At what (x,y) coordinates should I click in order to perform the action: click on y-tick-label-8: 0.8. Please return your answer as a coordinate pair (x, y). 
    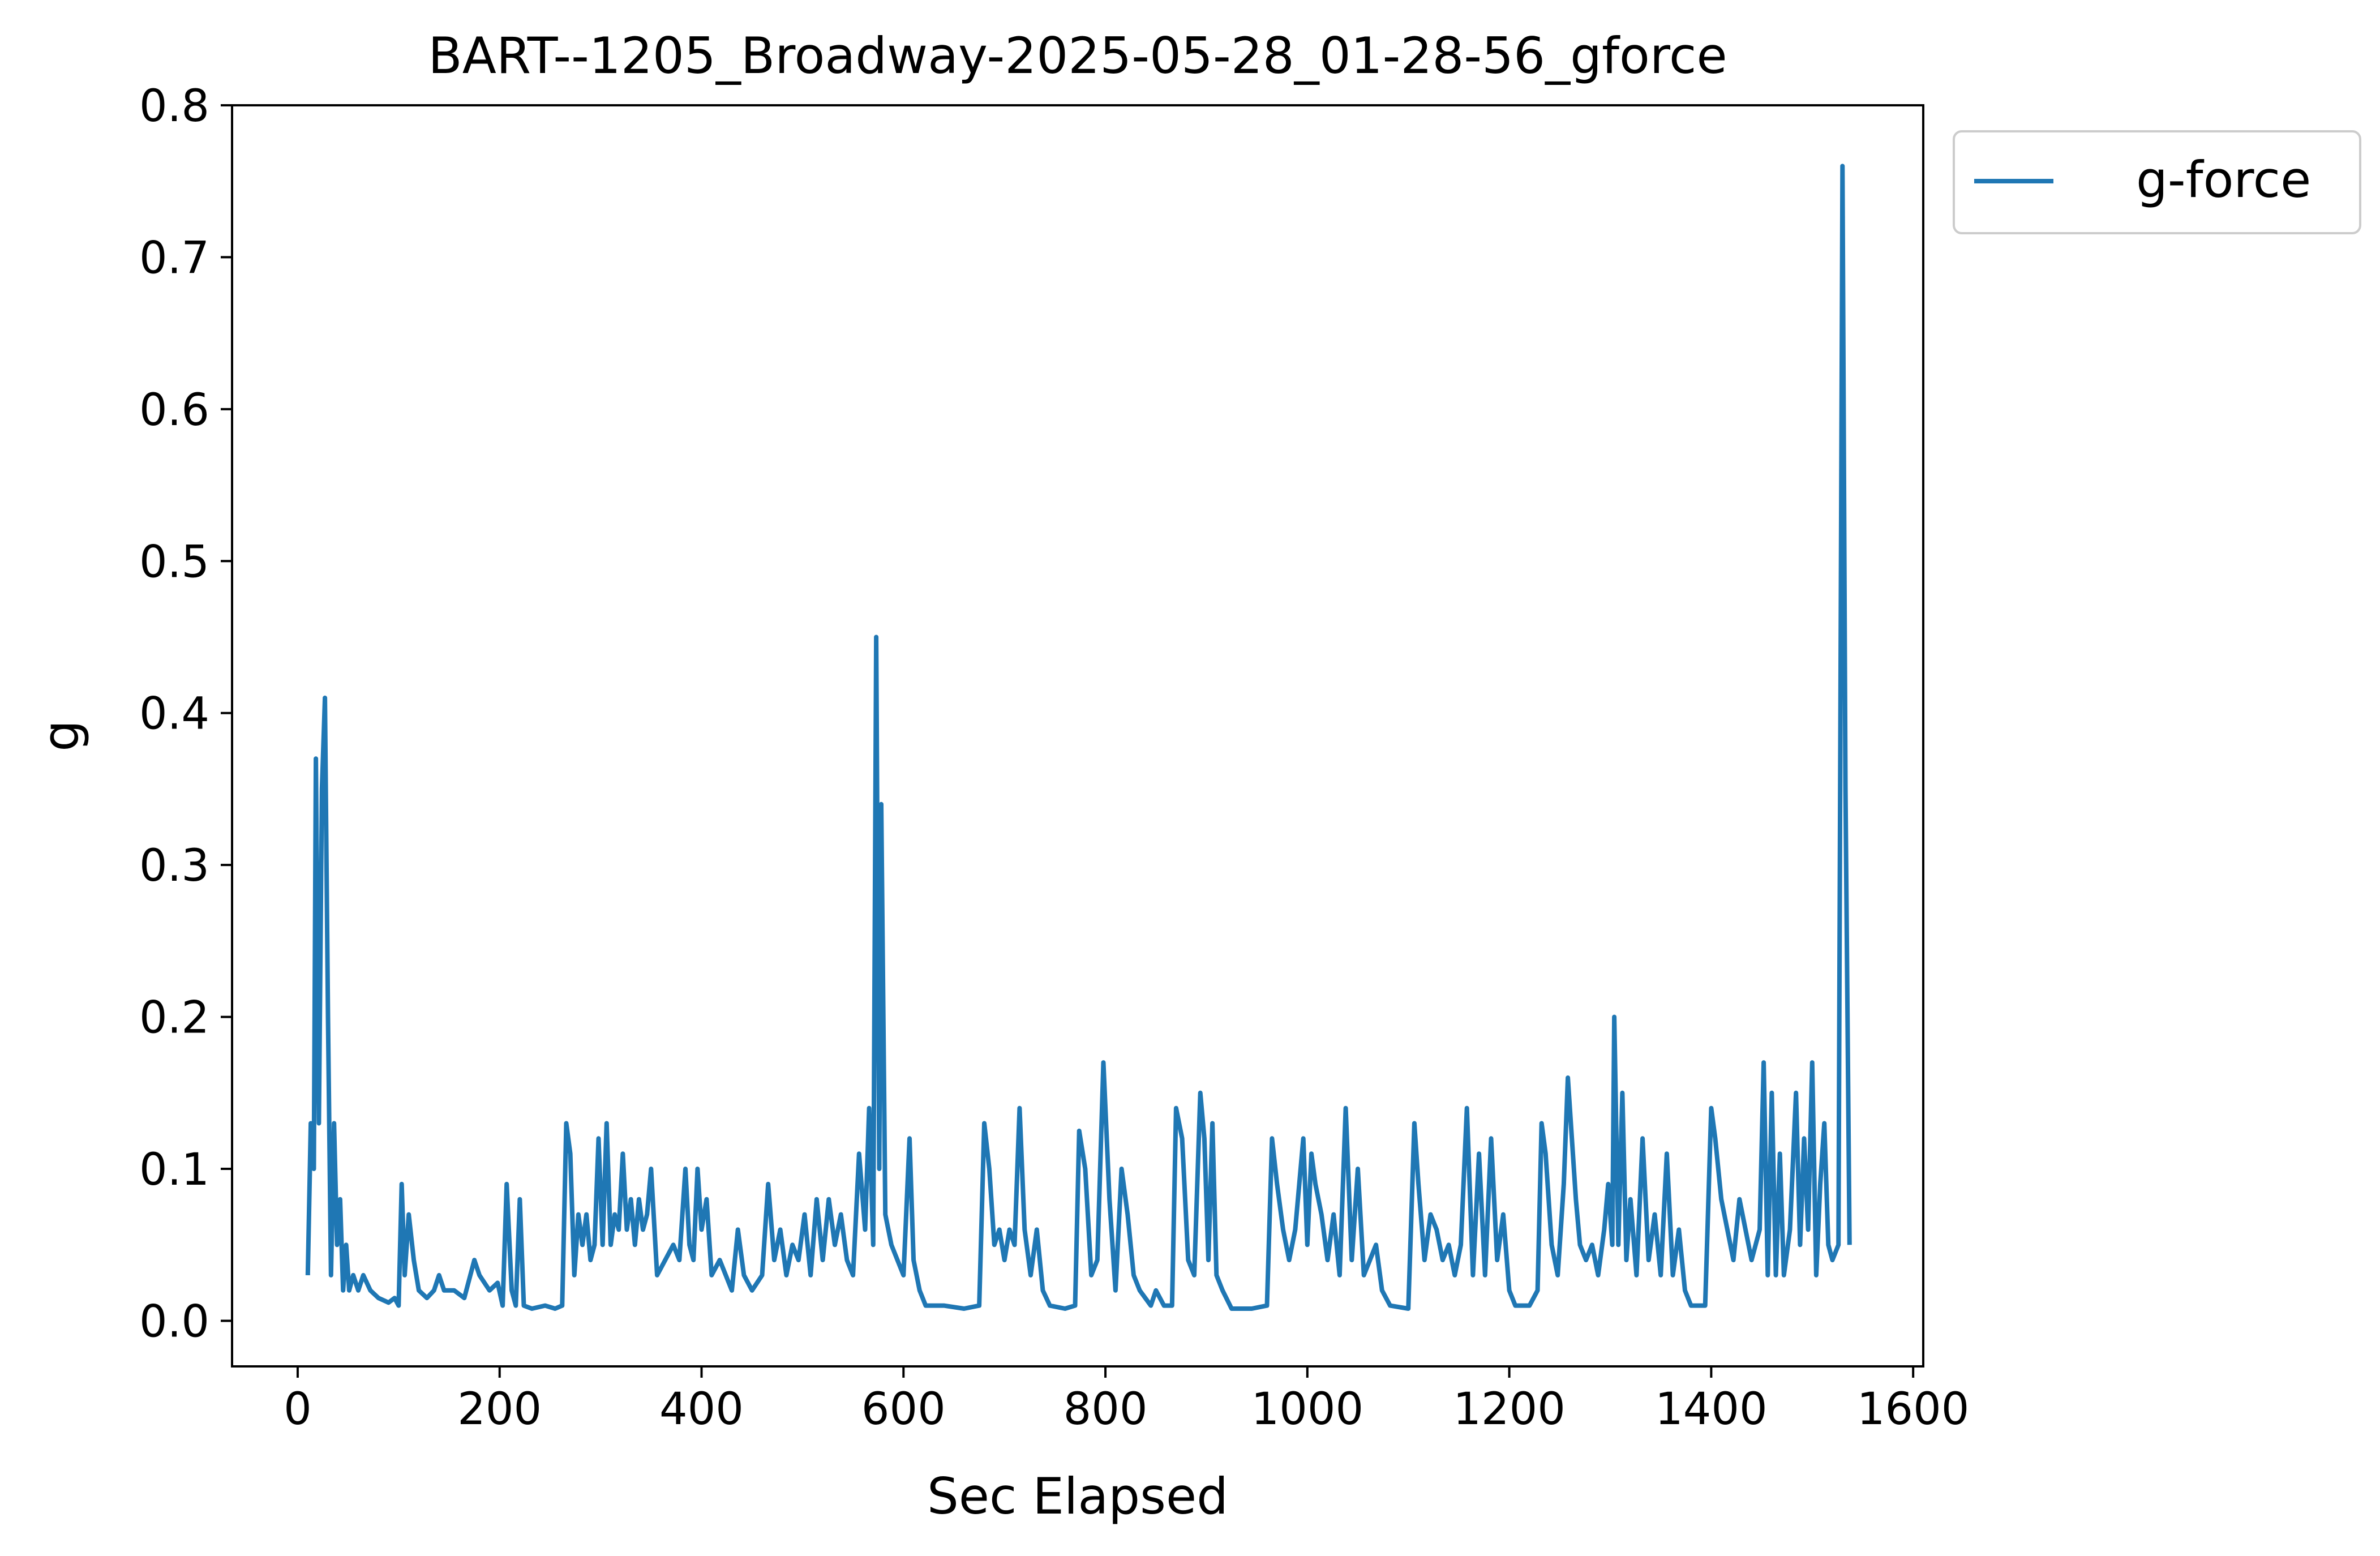
    Looking at the image, I should click on (174, 107).